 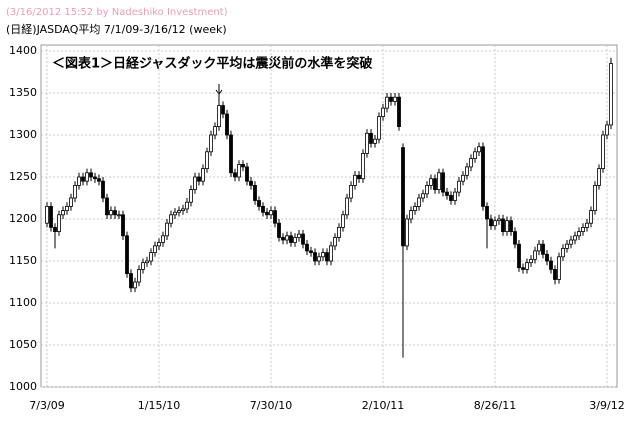 I want to click on y-tick-label: 1250, so click(x=23, y=176).